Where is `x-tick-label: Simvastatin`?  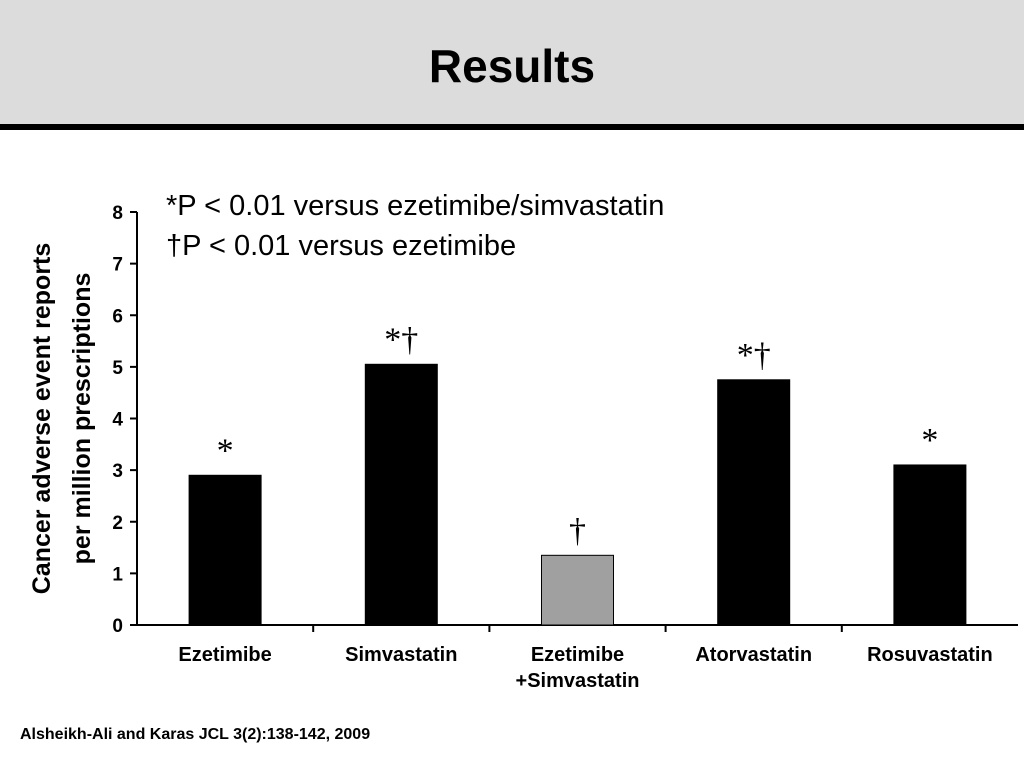 x-tick-label: Simvastatin is located at coordinates (401, 655).